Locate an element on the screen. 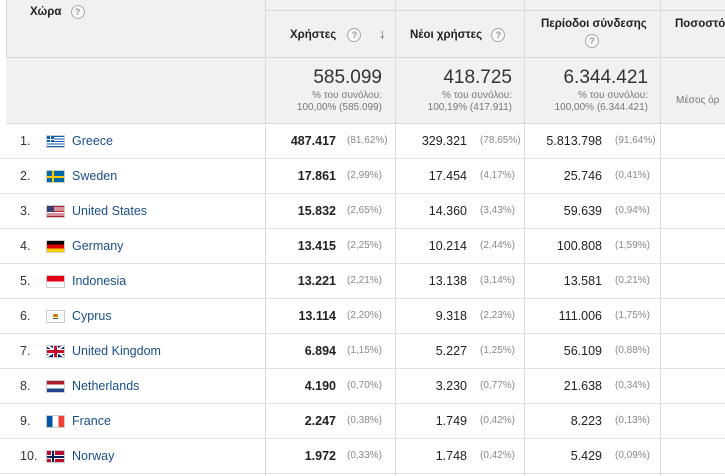 The width and height of the screenshot is (725, 476). total-sessions-caption: % του συνόλου: 100,00% (6.344.421) is located at coordinates (601, 101).